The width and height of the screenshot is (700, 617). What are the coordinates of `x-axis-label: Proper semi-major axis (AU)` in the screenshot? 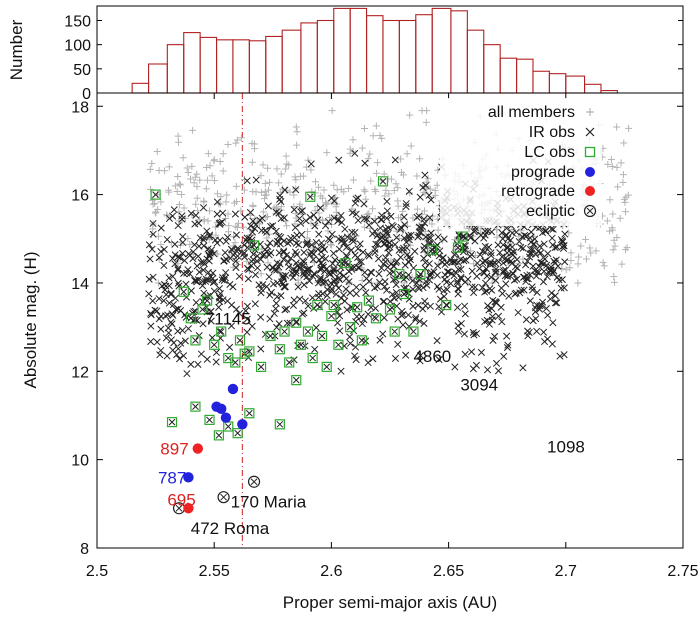 It's located at (390, 602).